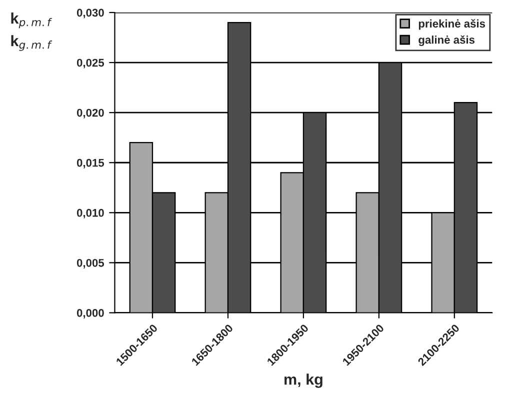  I want to click on y-tick-label: 0,010, so click(90, 213).